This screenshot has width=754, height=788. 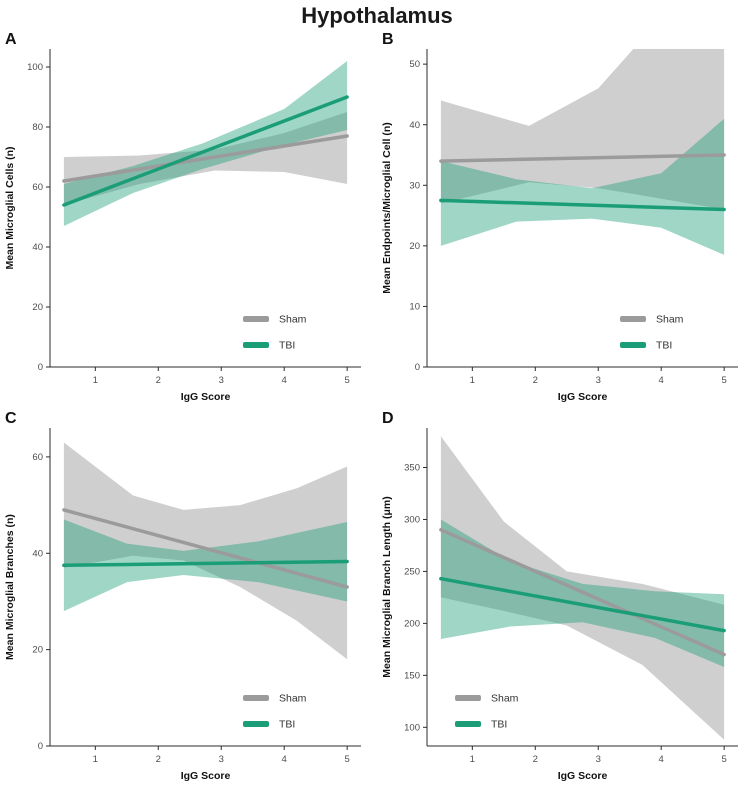 I want to click on panel-b-label: B, so click(x=388, y=39).